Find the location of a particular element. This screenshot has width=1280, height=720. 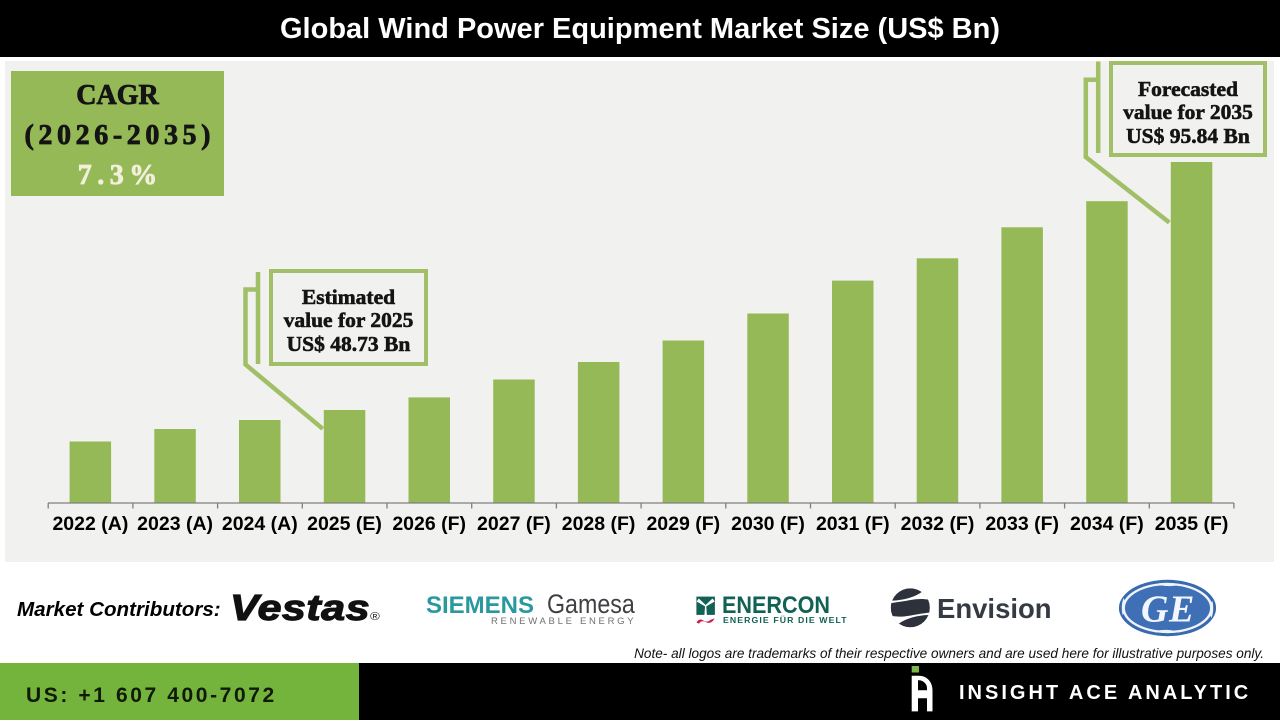

svg-text: E is located at coordinates (1181, 610).